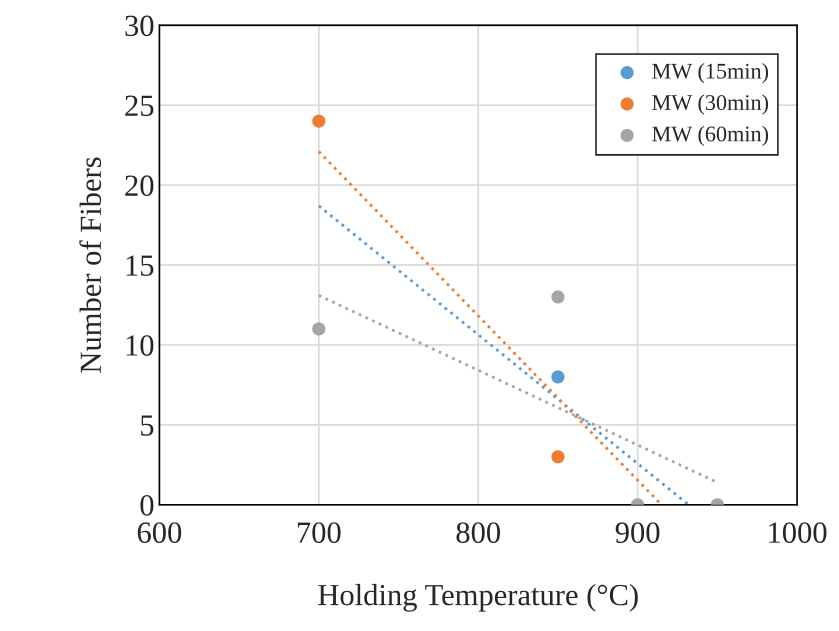 This screenshot has height=631, width=839. What do you see at coordinates (710, 104) in the screenshot?
I see `legend-label: MW (30min)` at bounding box center [710, 104].